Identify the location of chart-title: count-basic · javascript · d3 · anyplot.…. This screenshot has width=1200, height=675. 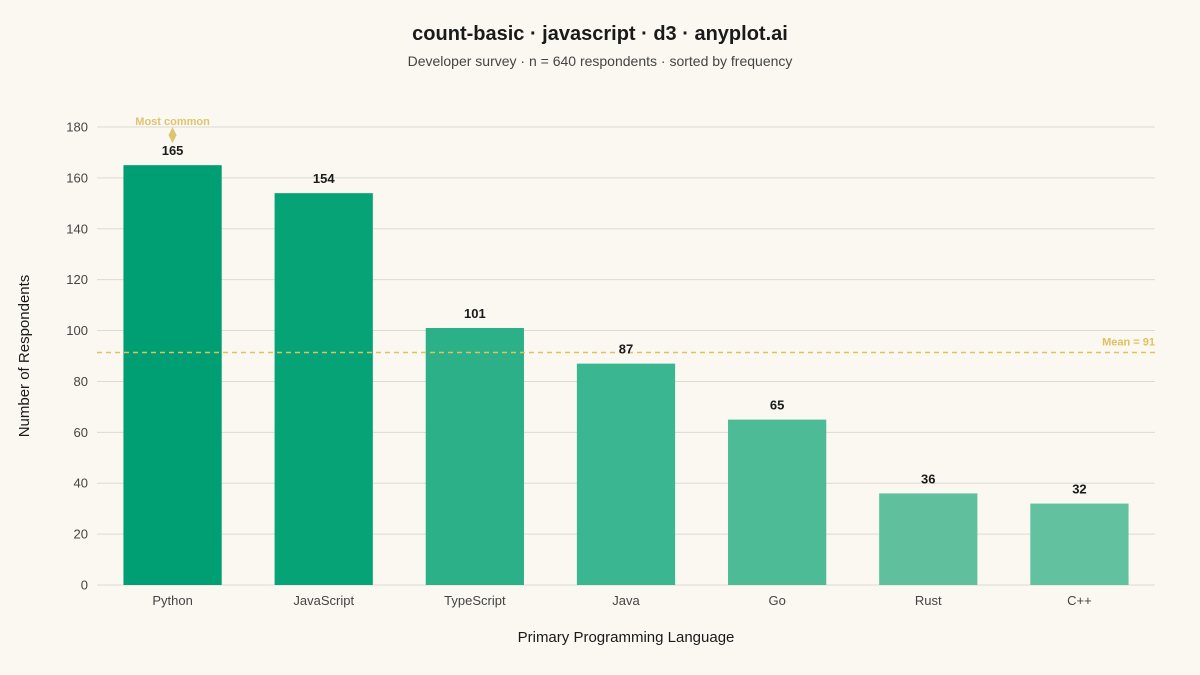
(600, 34).